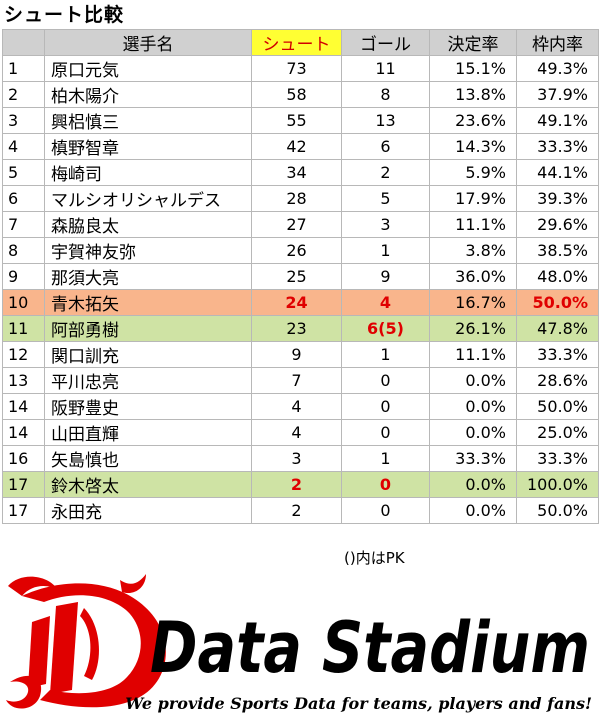  What do you see at coordinates (557, 94) in the screenshot?
I see `on-target-rate-cell: 37.9%` at bounding box center [557, 94].